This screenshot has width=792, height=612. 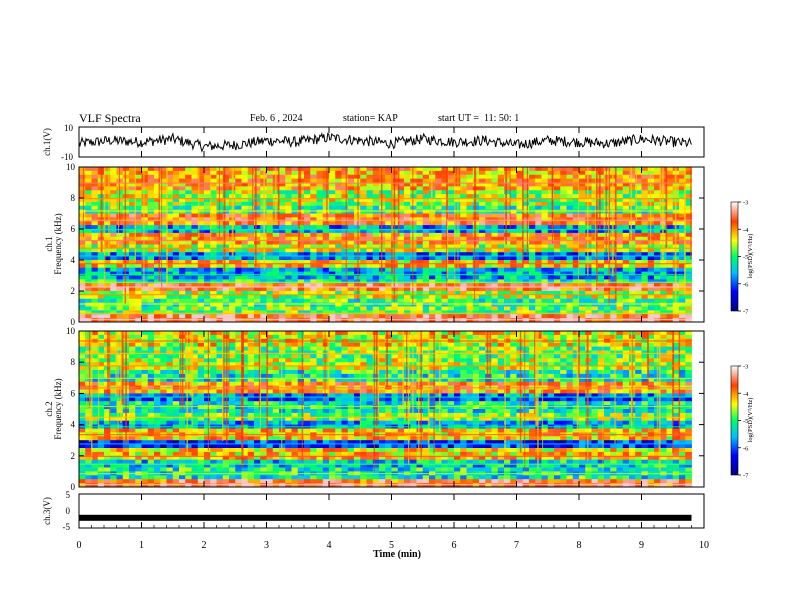 I want to click on narrowband-line, so click(x=385, y=319).